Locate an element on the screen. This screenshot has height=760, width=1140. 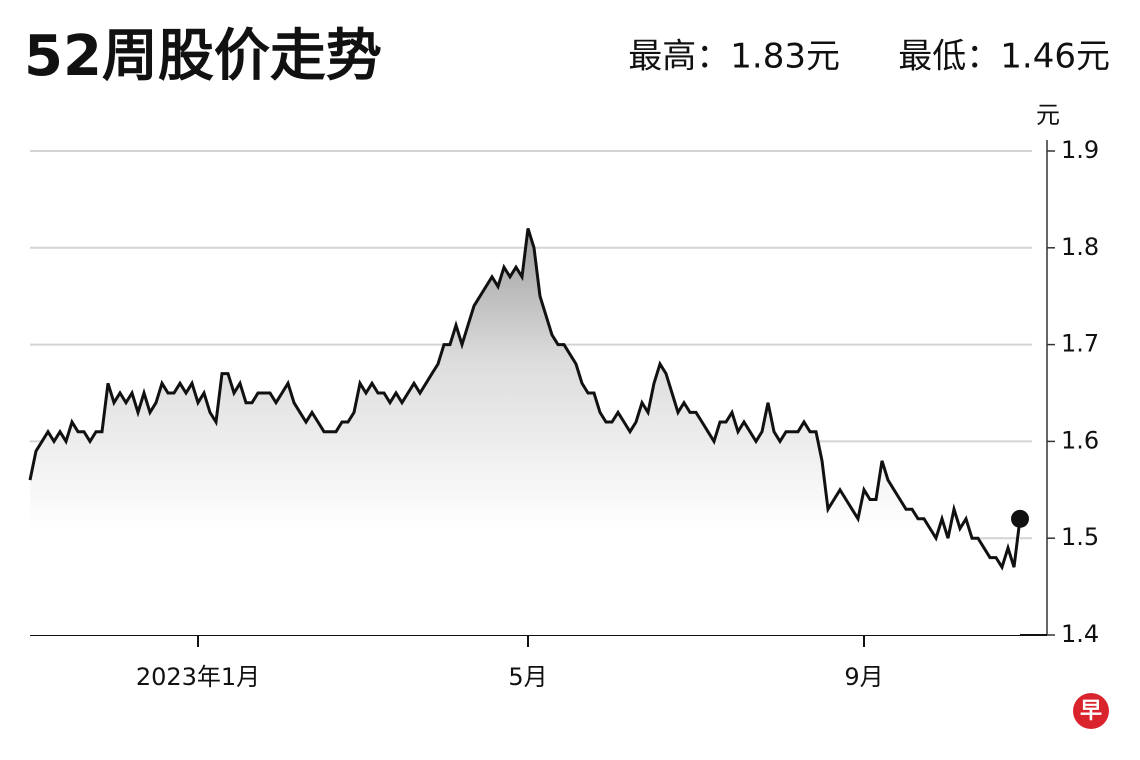
y-tick-label: 1.6 is located at coordinates (1080, 440).